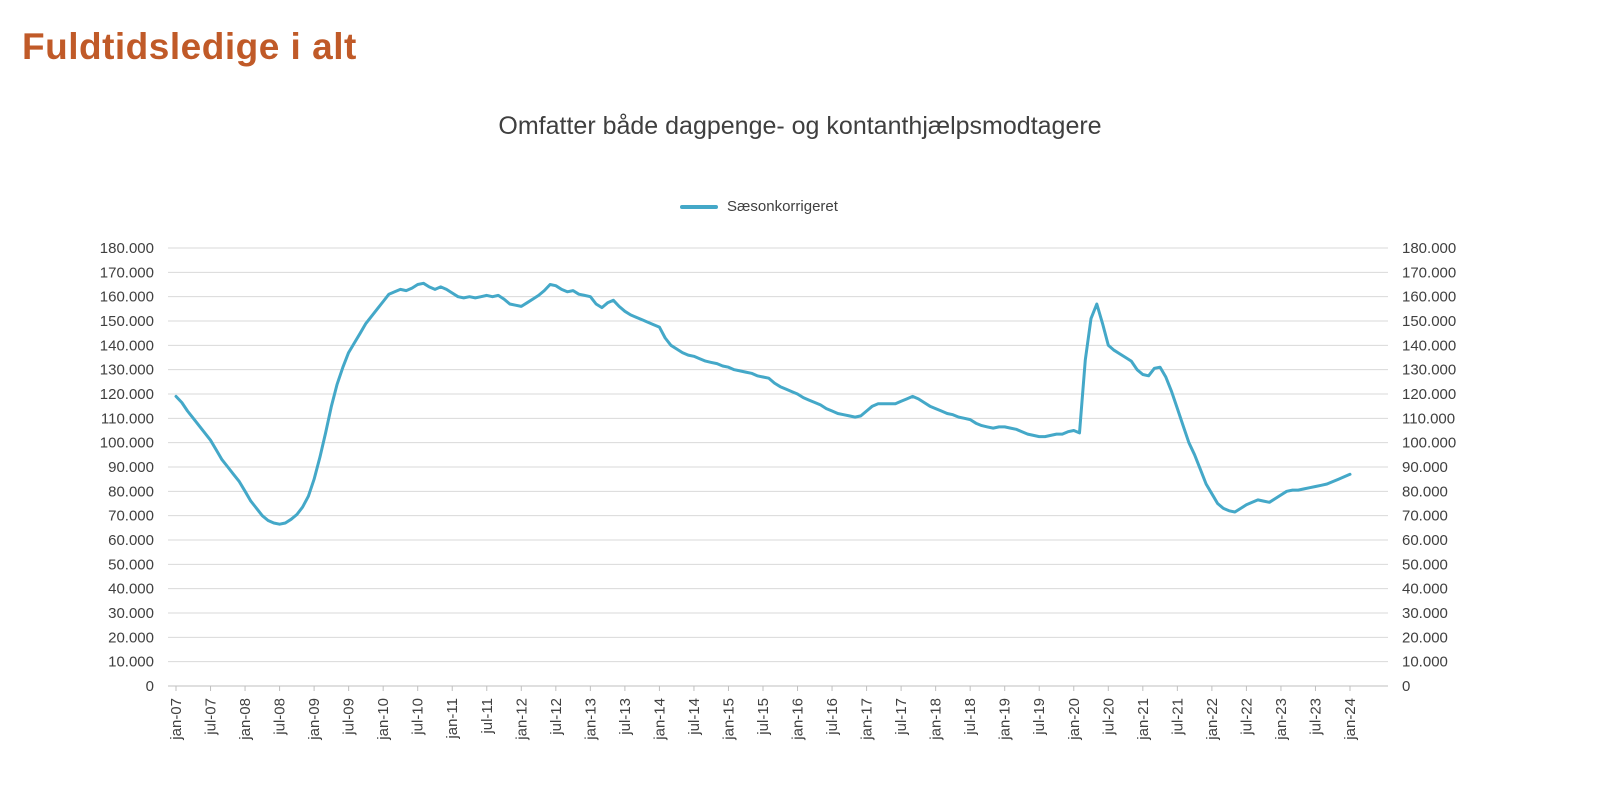 The height and width of the screenshot is (800, 1600). Describe the element at coordinates (590, 719) in the screenshot. I see `x-axis-label: jan-13` at that location.